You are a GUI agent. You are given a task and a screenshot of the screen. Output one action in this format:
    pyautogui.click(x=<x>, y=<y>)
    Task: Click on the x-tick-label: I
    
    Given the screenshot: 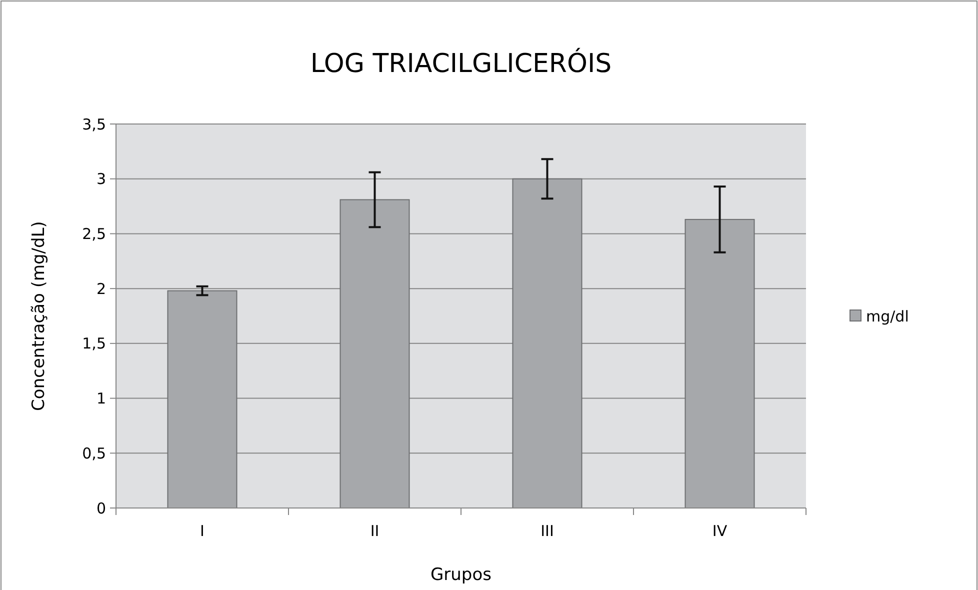 What is the action you would take?
    pyautogui.click(x=202, y=531)
    